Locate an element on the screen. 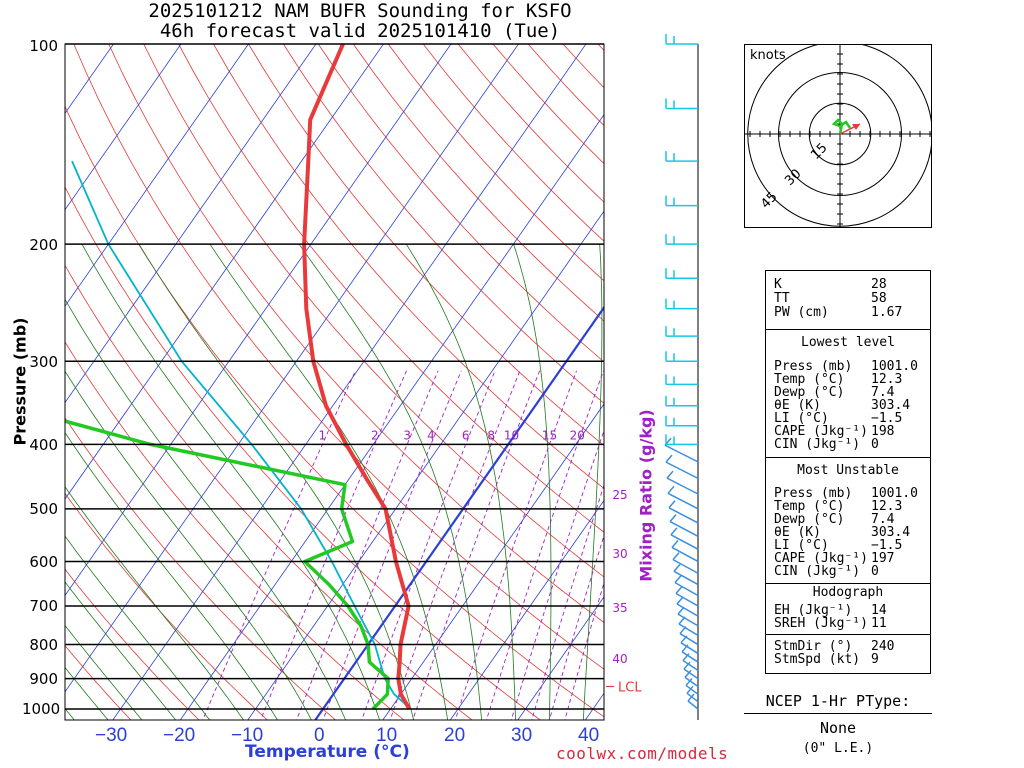 This screenshot has width=1024, height=768. temp-tick-10: 10 is located at coordinates (387, 735).